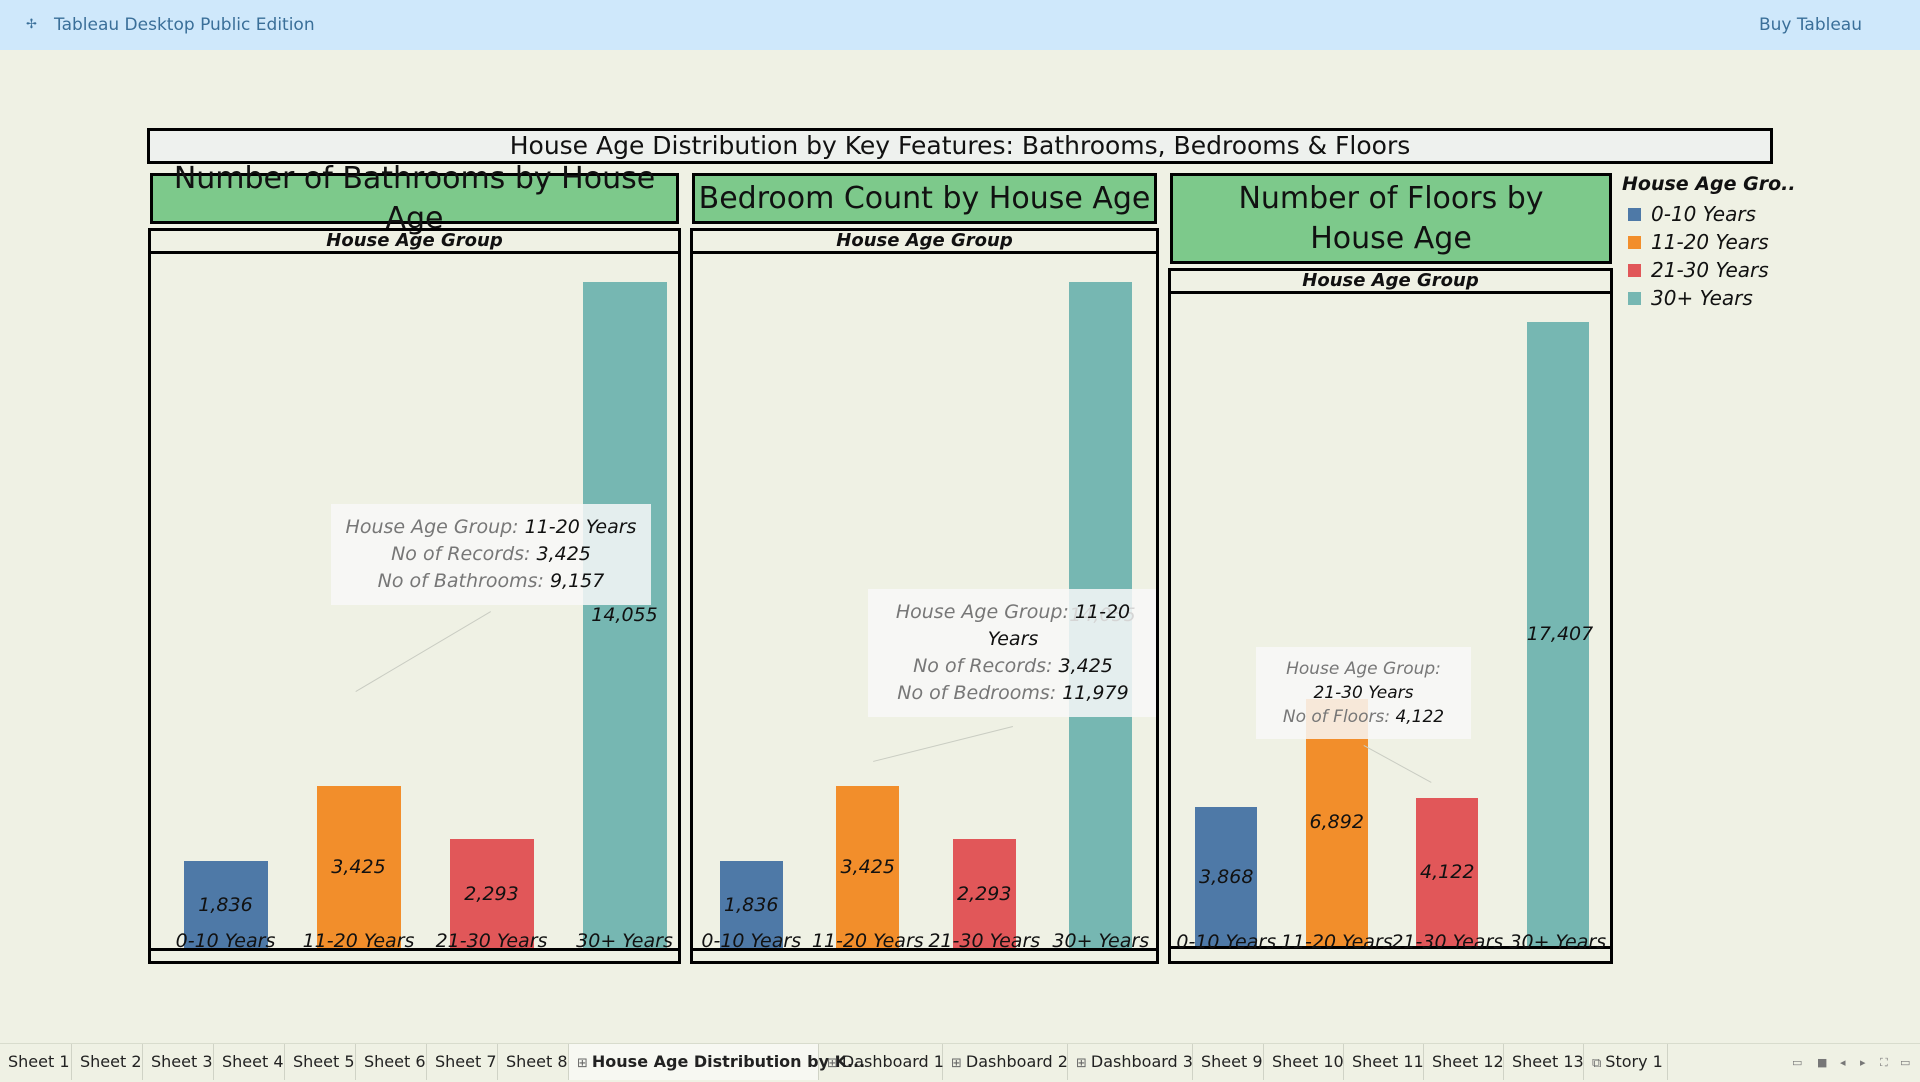 This screenshot has width=1920, height=1082. I want to click on tab-sheet-13: Sheet 13, so click(1544, 1062).